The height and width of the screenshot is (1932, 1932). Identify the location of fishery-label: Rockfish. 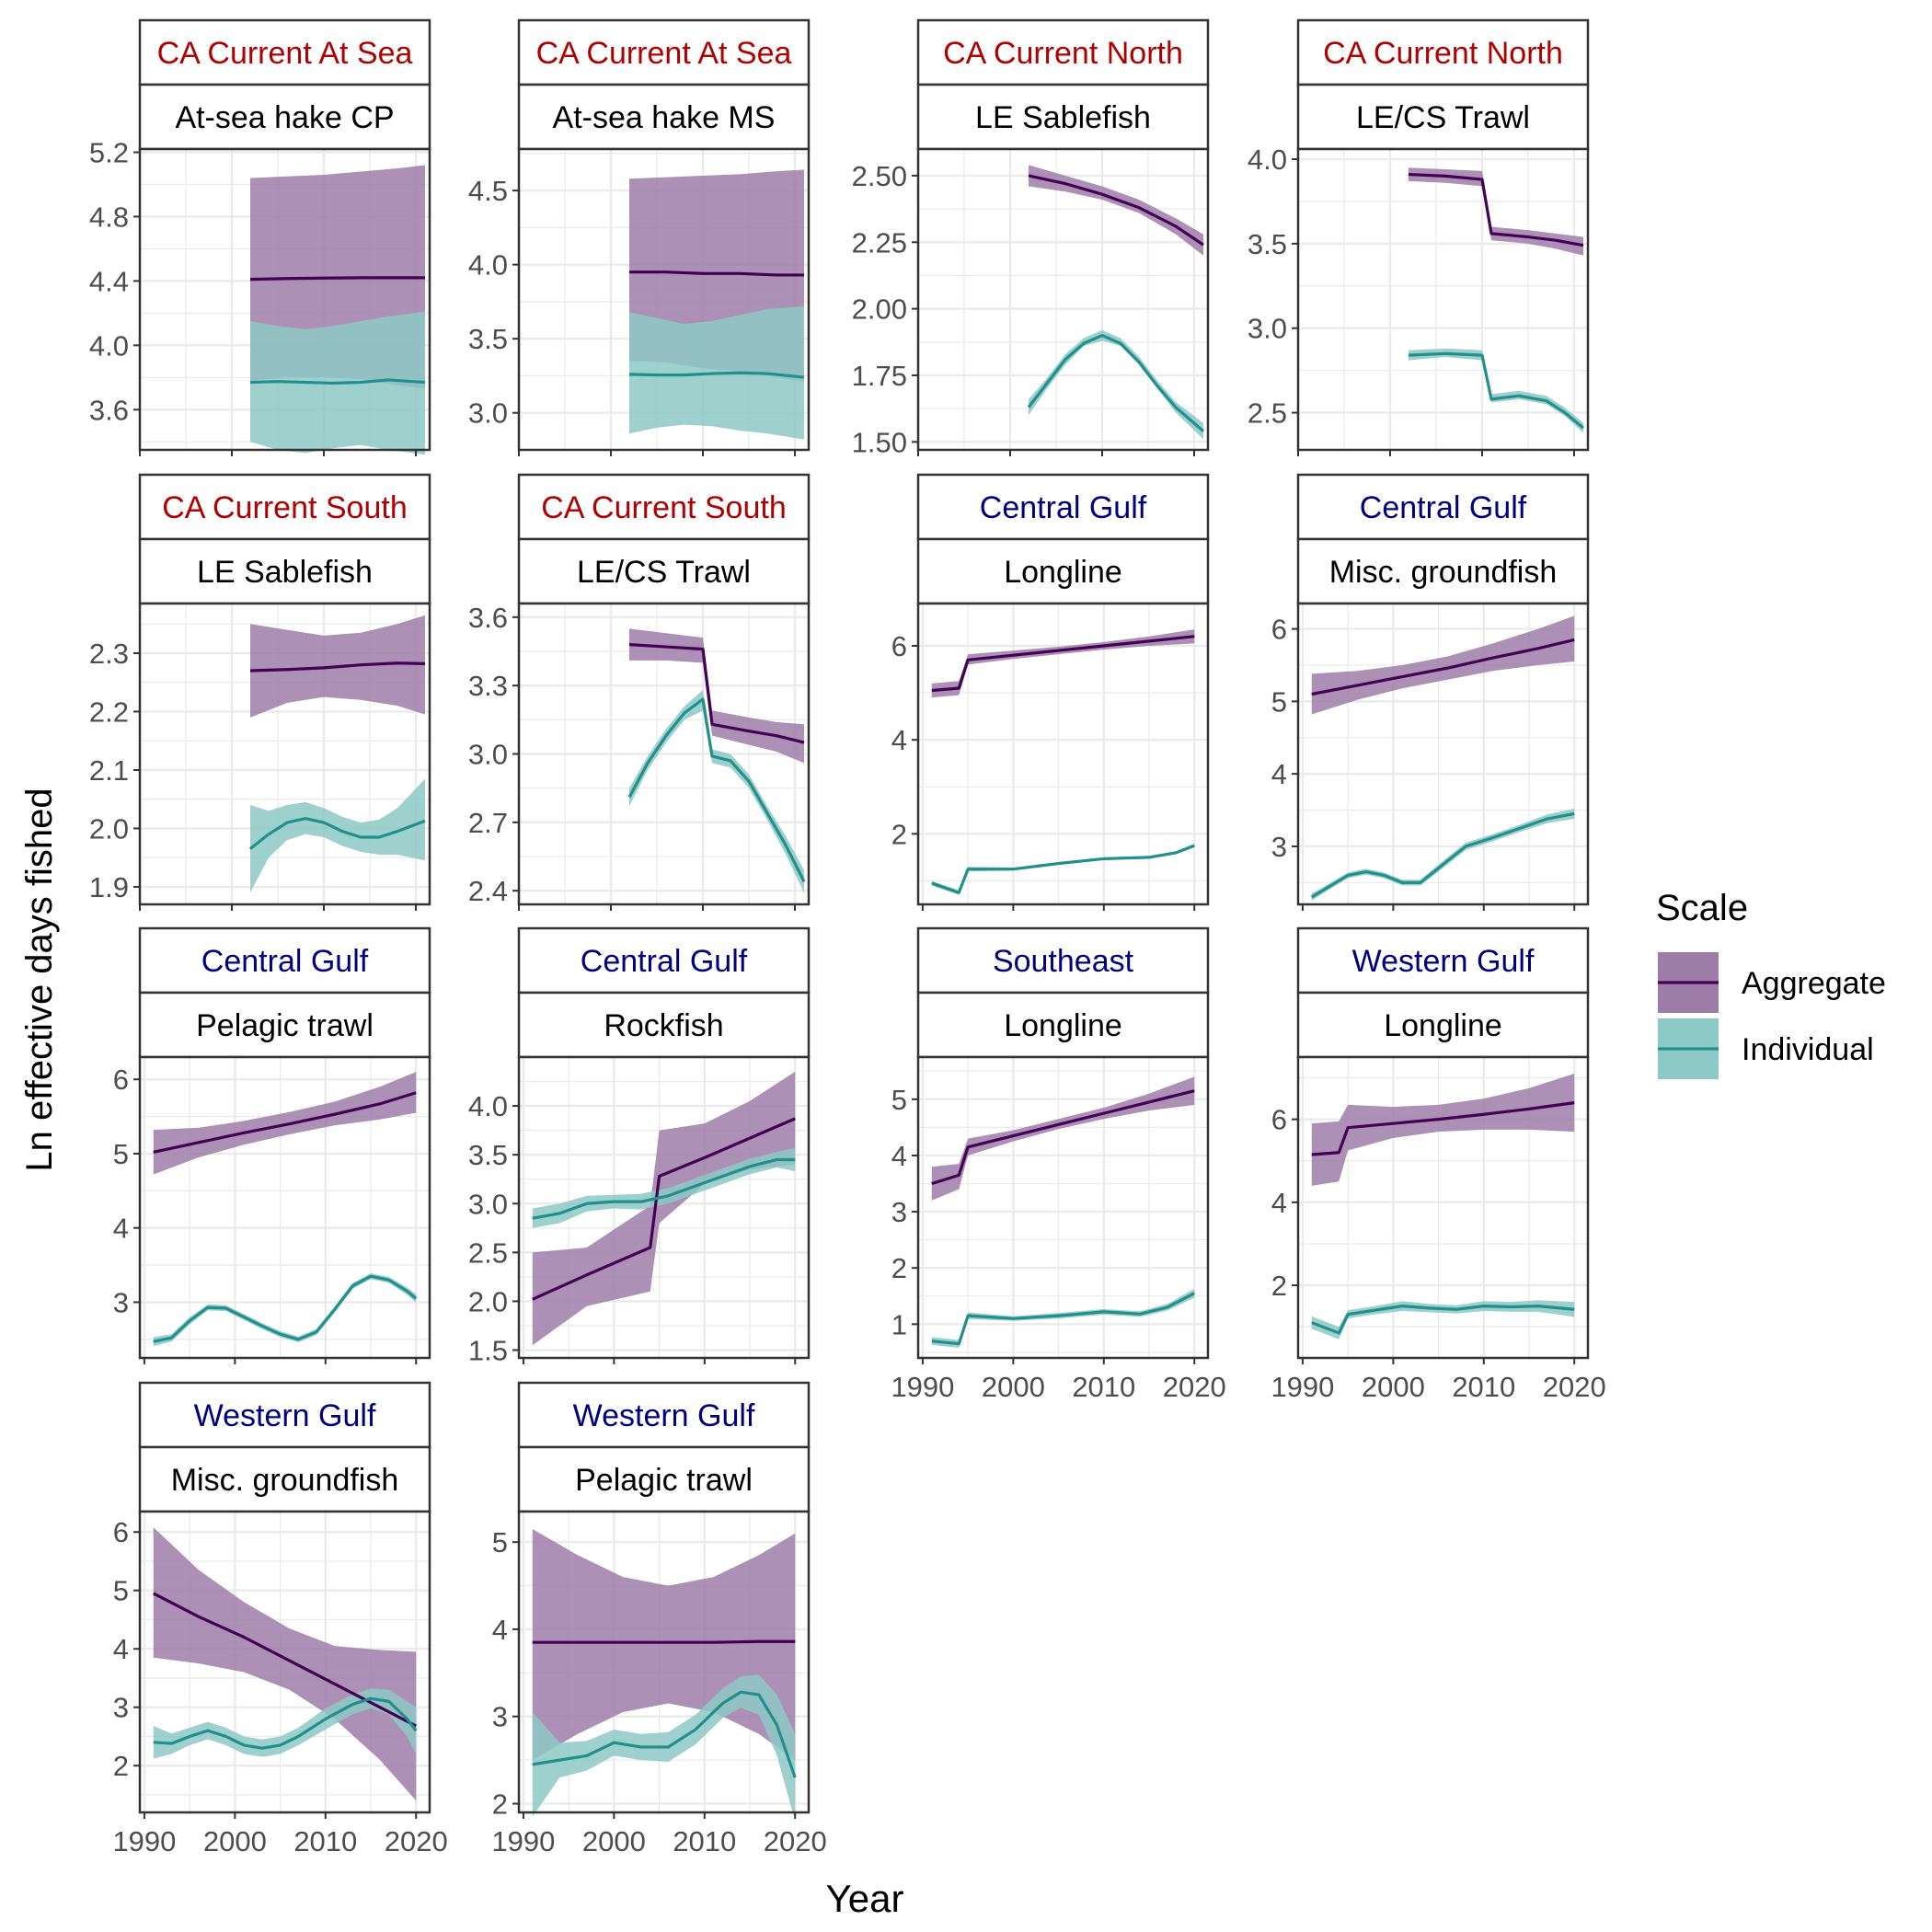
(663, 1025).